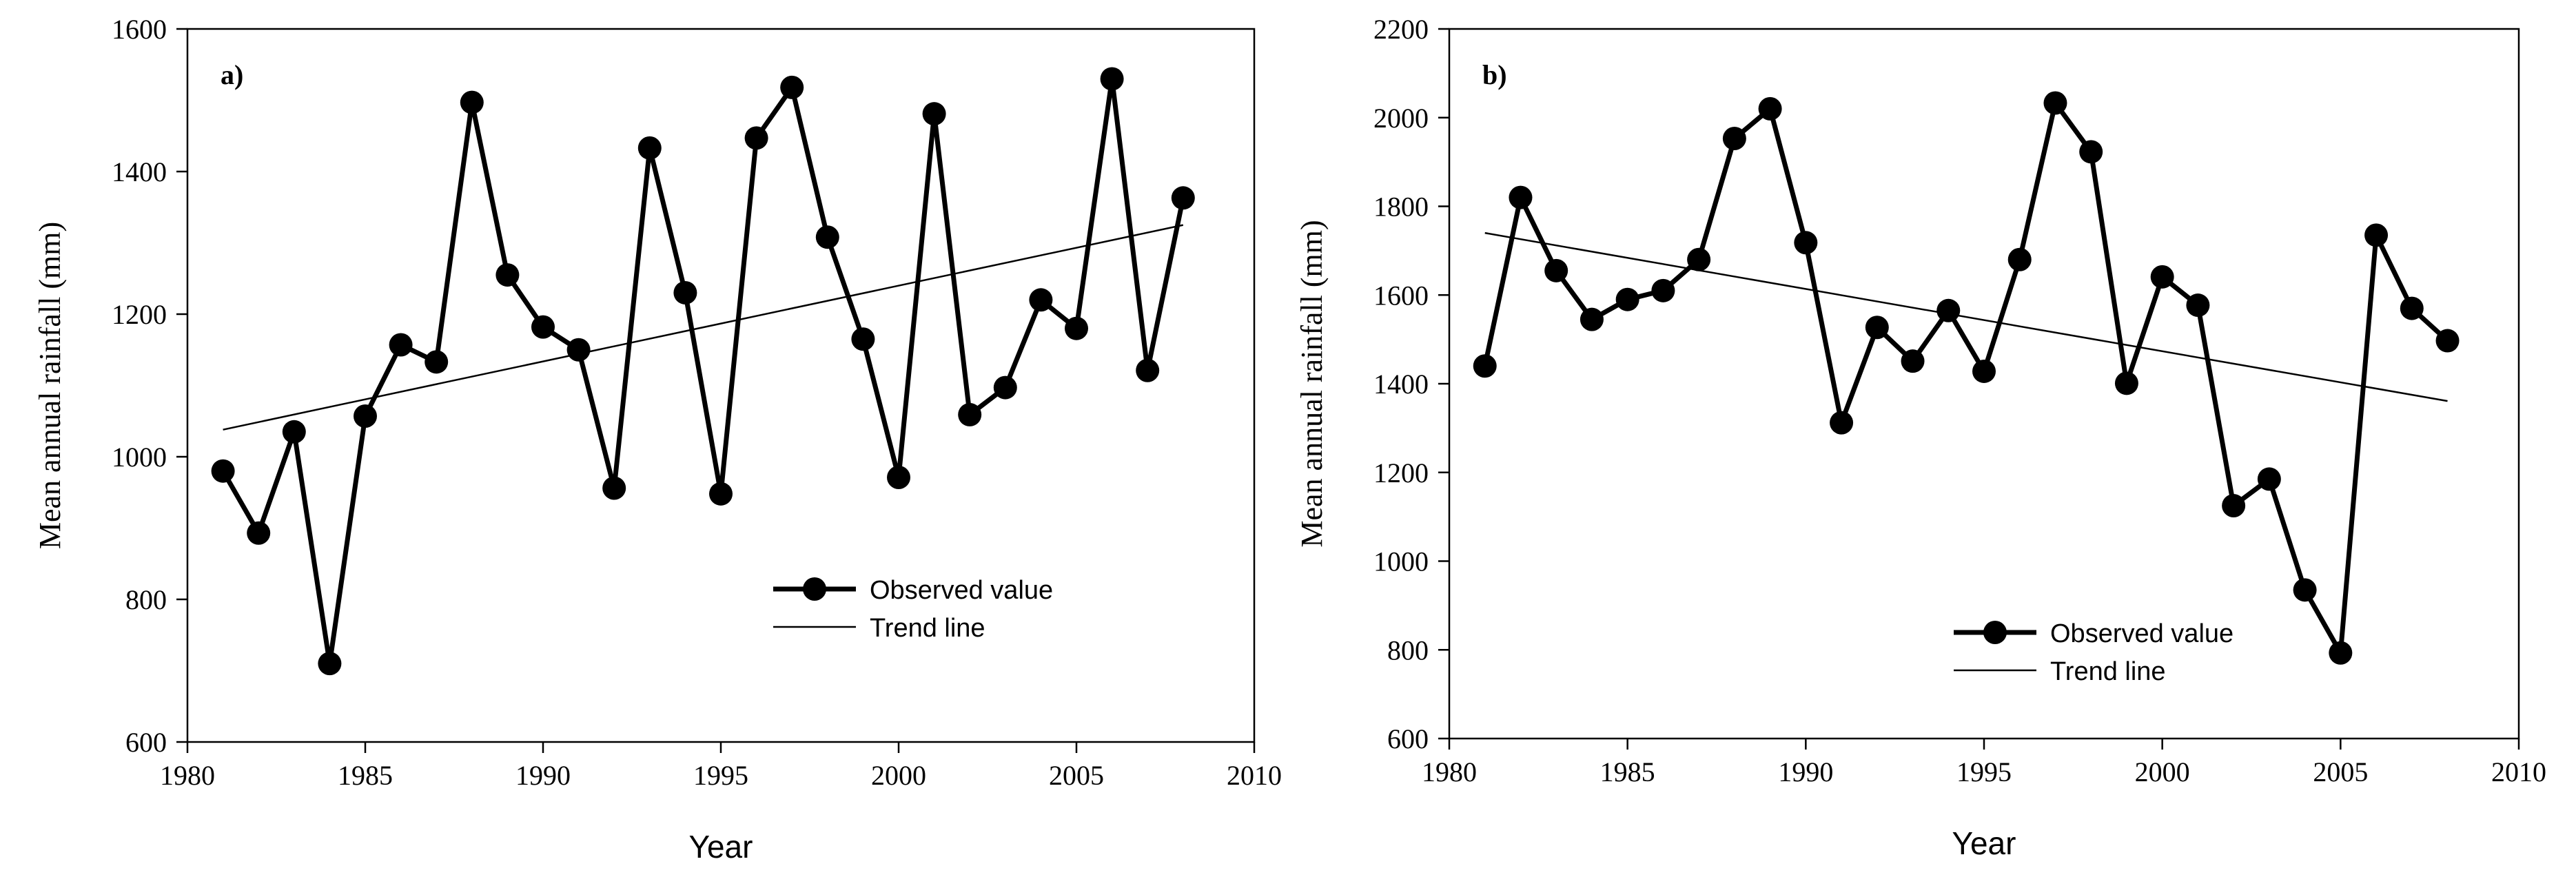 This screenshot has height=877, width=2576. I want to click on y-tick-label: 2200, so click(1401, 29).